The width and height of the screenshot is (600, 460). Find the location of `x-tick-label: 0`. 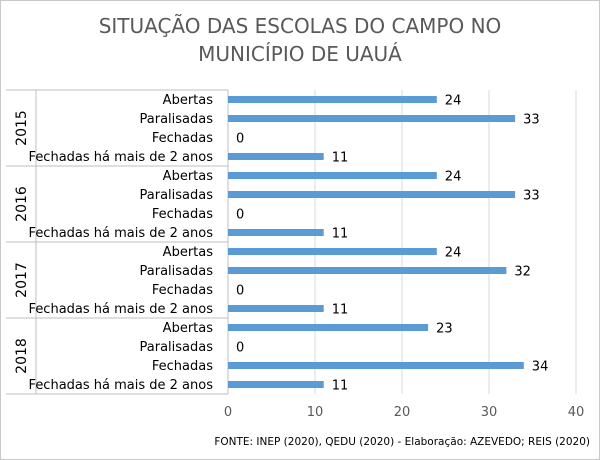

x-tick-label: 0 is located at coordinates (228, 412).